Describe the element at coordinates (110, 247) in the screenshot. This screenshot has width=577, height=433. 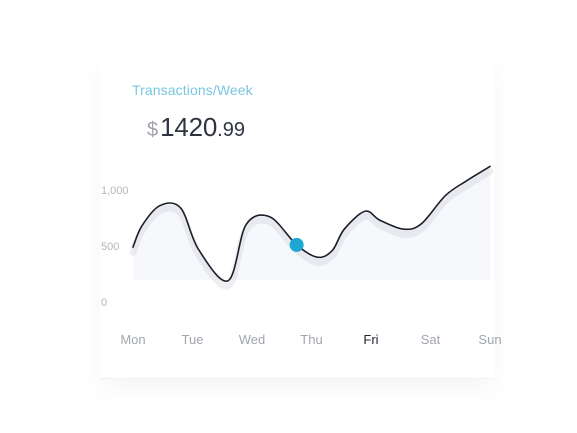
I see `y-tick-label: 500` at that location.